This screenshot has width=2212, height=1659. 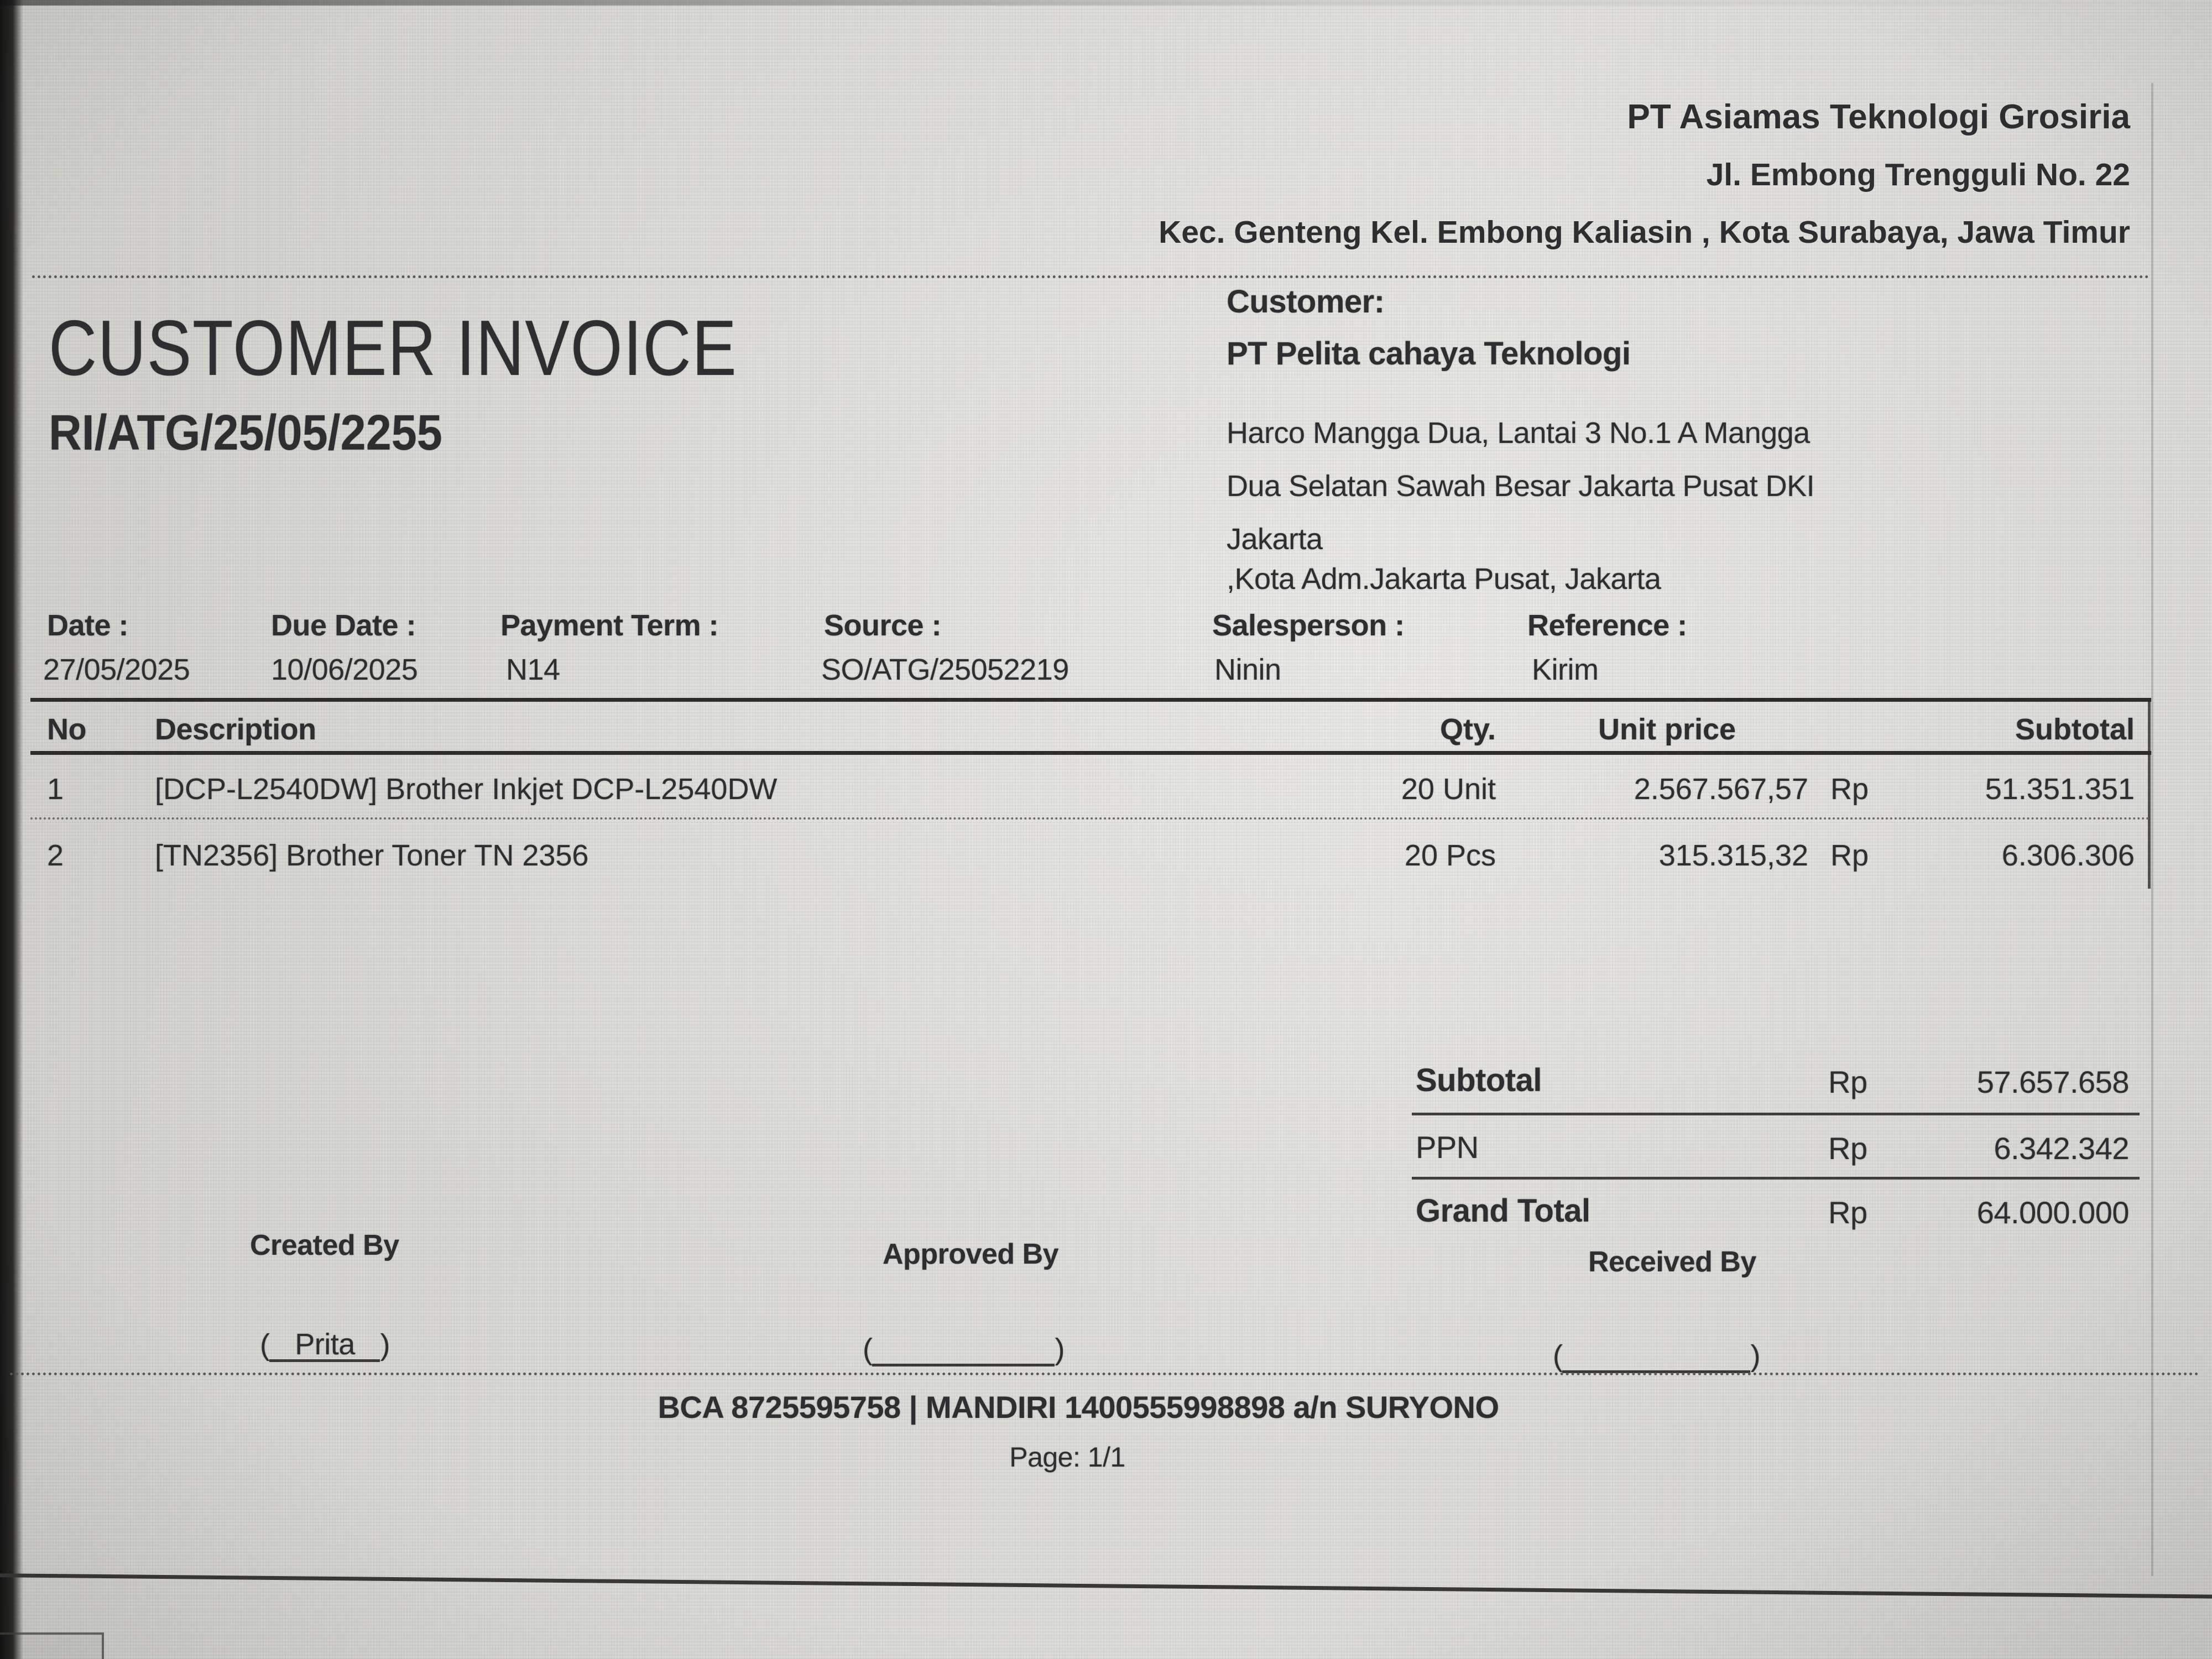 I want to click on invoice-title: CUSTOMER INVOICE, so click(x=393, y=348).